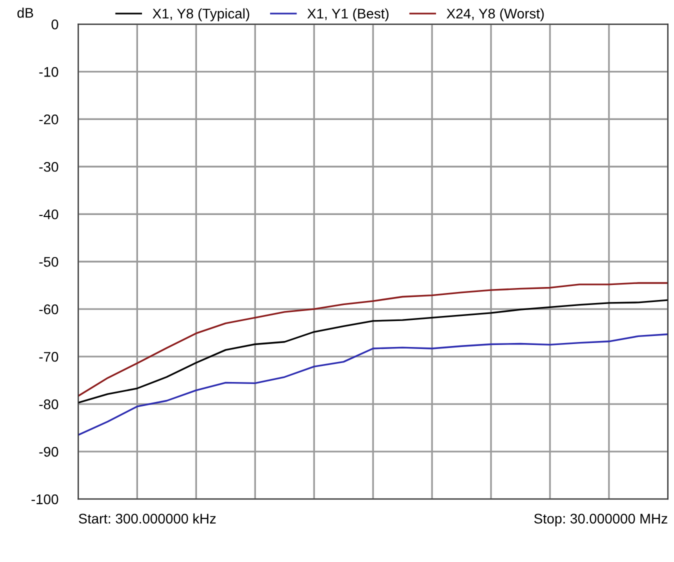  What do you see at coordinates (48, 167) in the screenshot?
I see `y-tick-label: -30` at bounding box center [48, 167].